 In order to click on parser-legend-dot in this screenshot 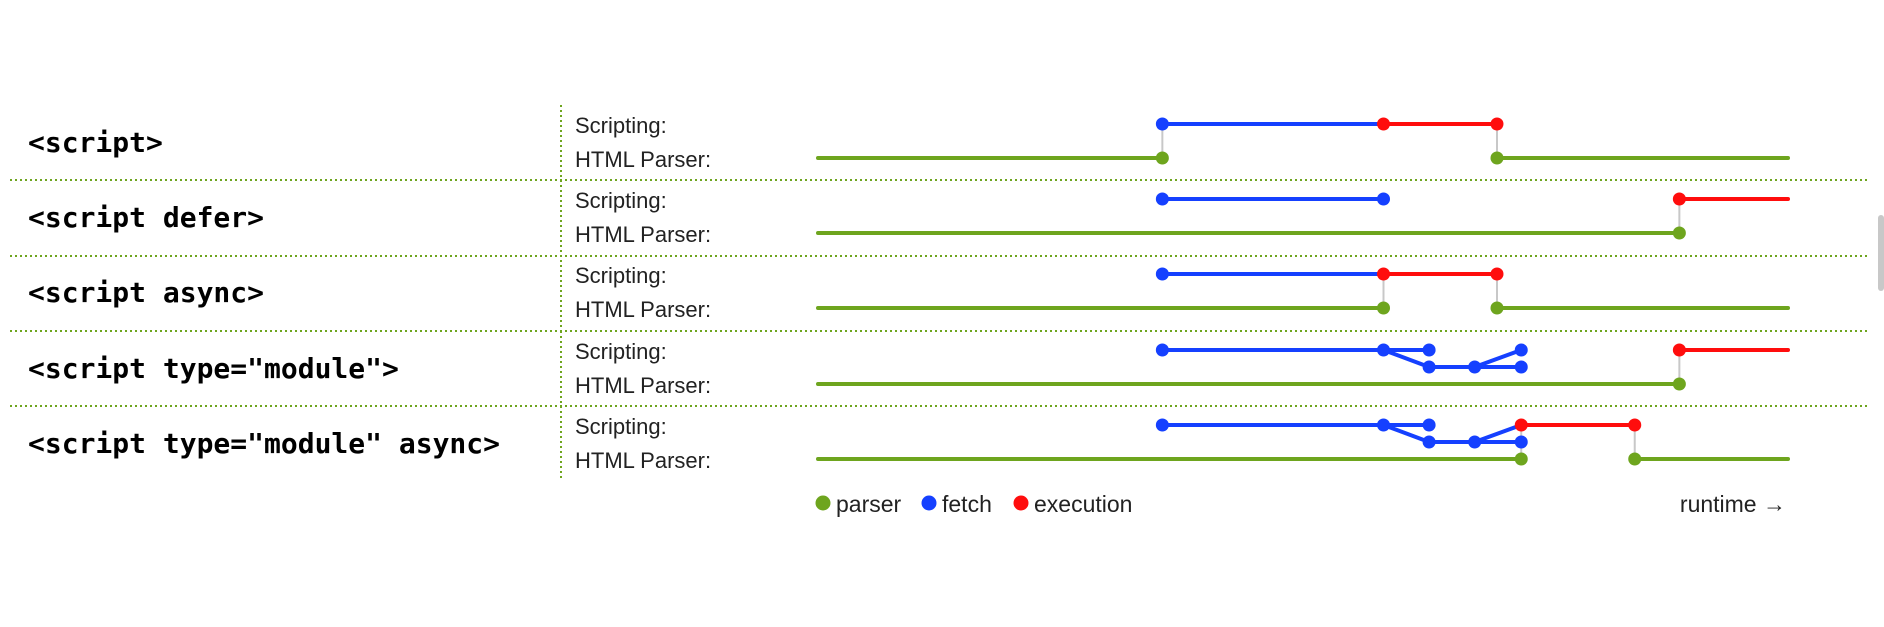, I will do `click(823, 503)`.